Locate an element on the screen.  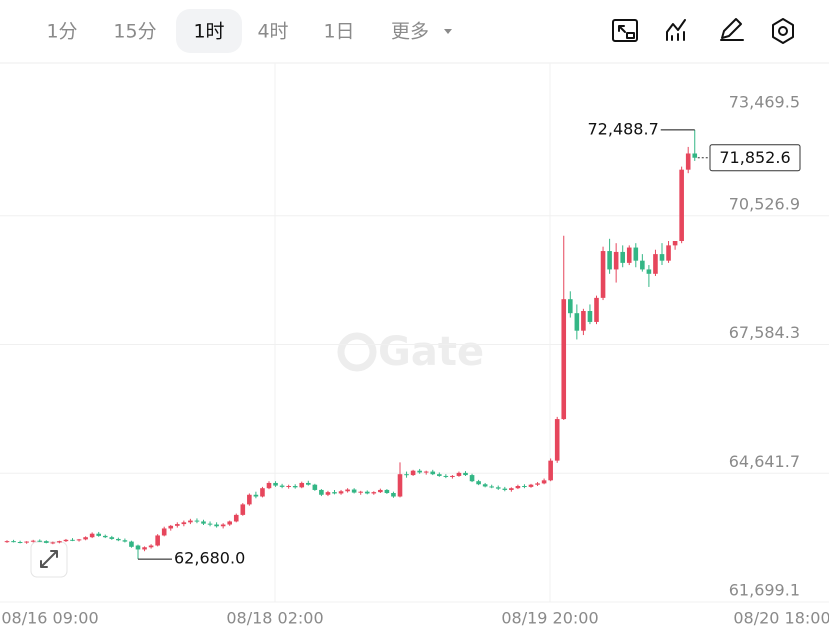
last-price-label: 71,852.6 is located at coordinates (754, 157).